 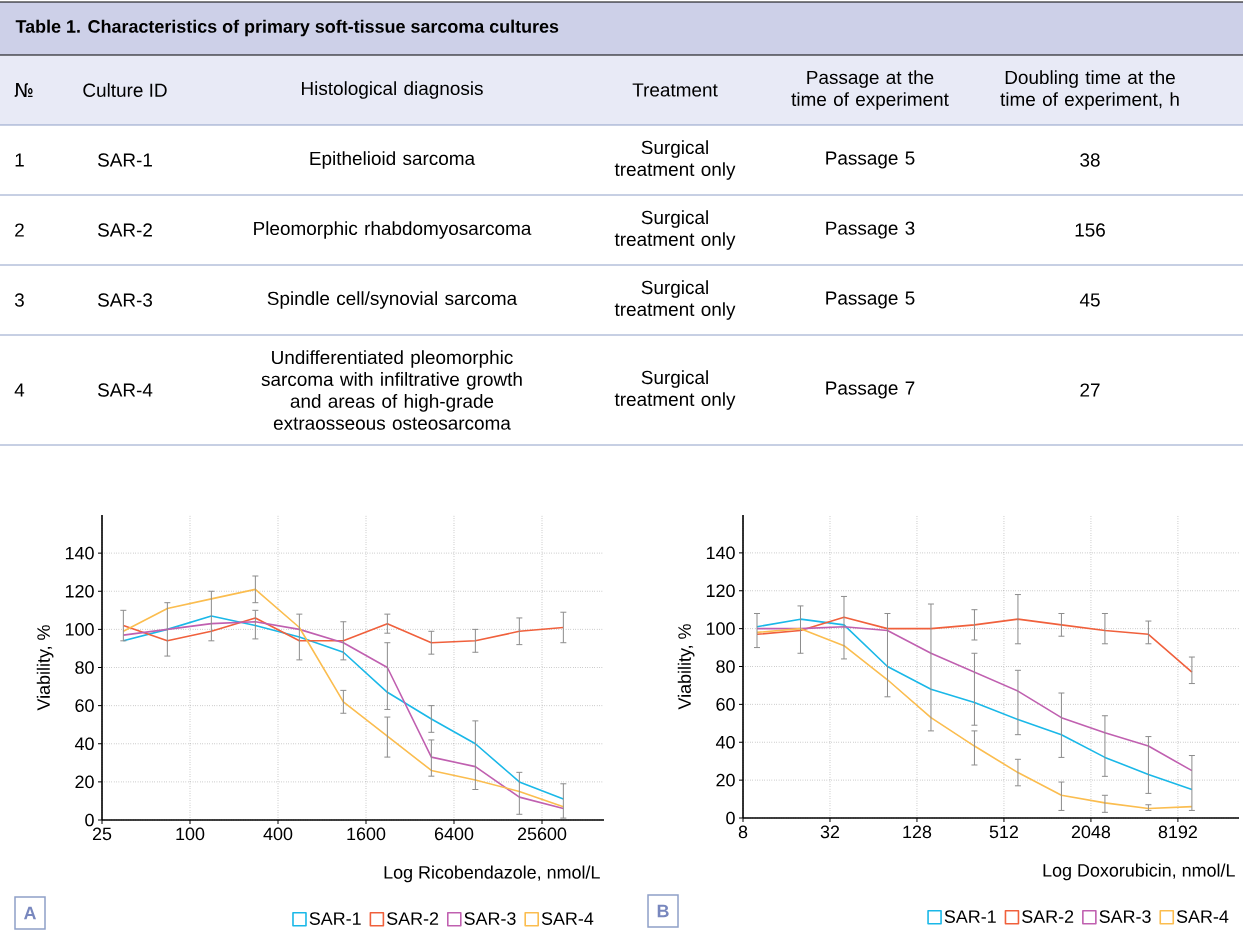 What do you see at coordinates (278, 834) in the screenshot?
I see `x-tick-label: 400` at bounding box center [278, 834].